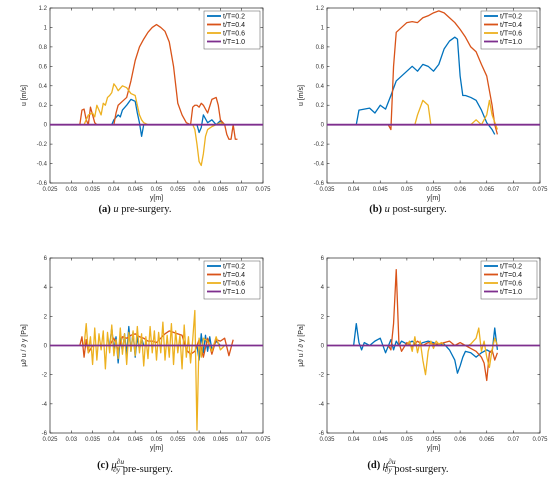 This screenshot has width=550, height=485. I want to click on y-tick-label: 1, so click(46, 28).